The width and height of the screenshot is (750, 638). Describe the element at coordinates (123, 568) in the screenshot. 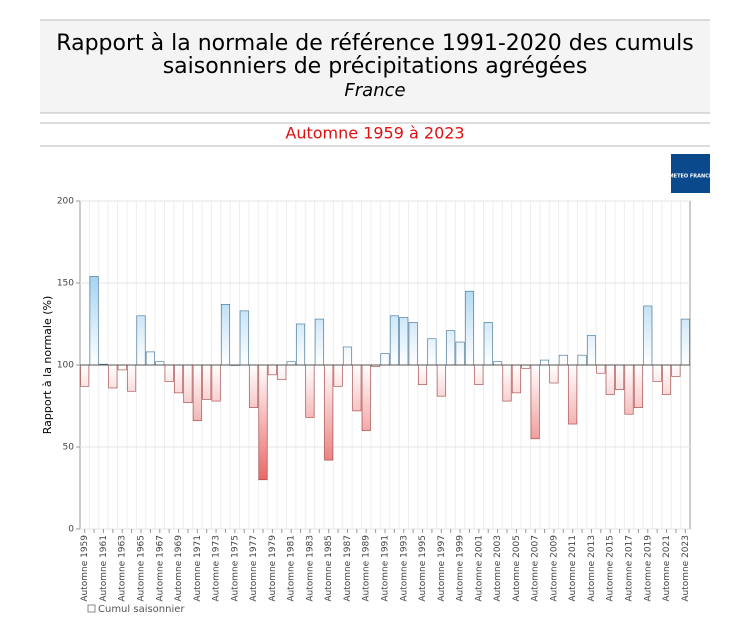

I see `x-tick-label: Automne 1963` at that location.